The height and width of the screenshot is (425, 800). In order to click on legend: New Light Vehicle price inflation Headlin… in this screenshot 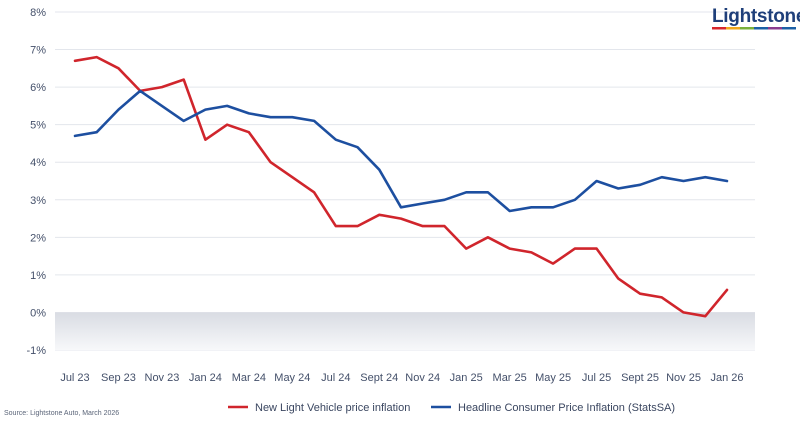, I will do `click(451, 408)`.